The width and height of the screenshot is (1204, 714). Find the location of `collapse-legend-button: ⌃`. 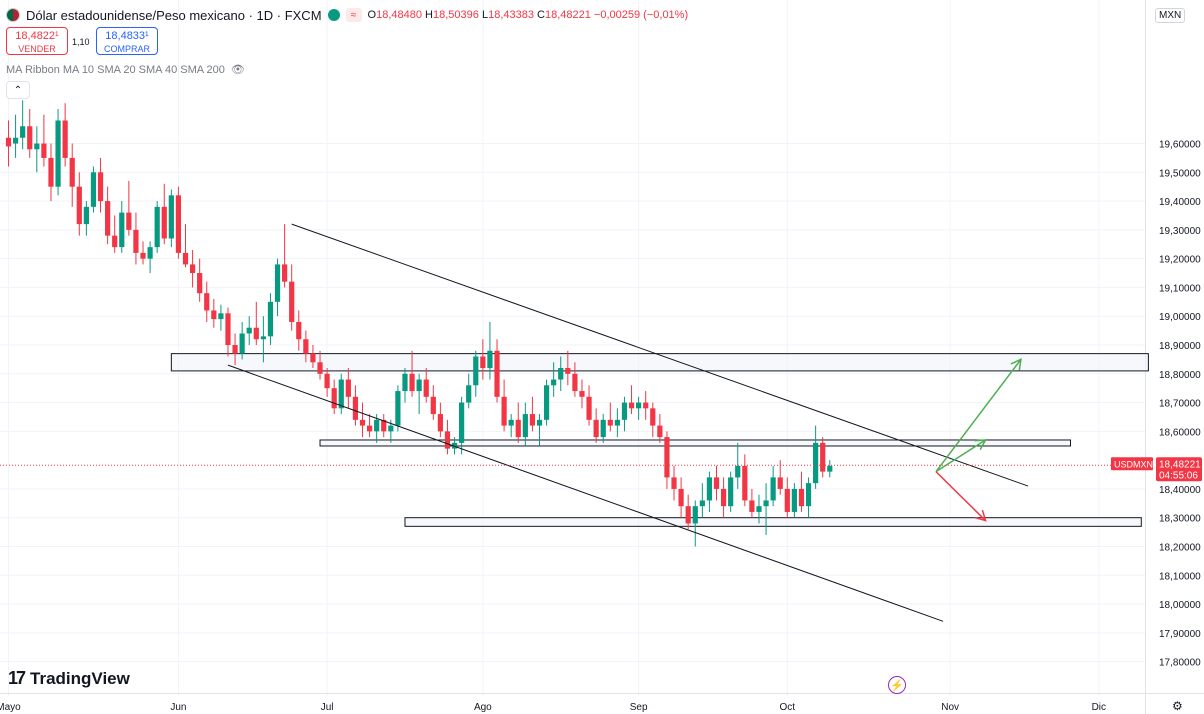

collapse-legend-button: ⌃ is located at coordinates (18, 90).